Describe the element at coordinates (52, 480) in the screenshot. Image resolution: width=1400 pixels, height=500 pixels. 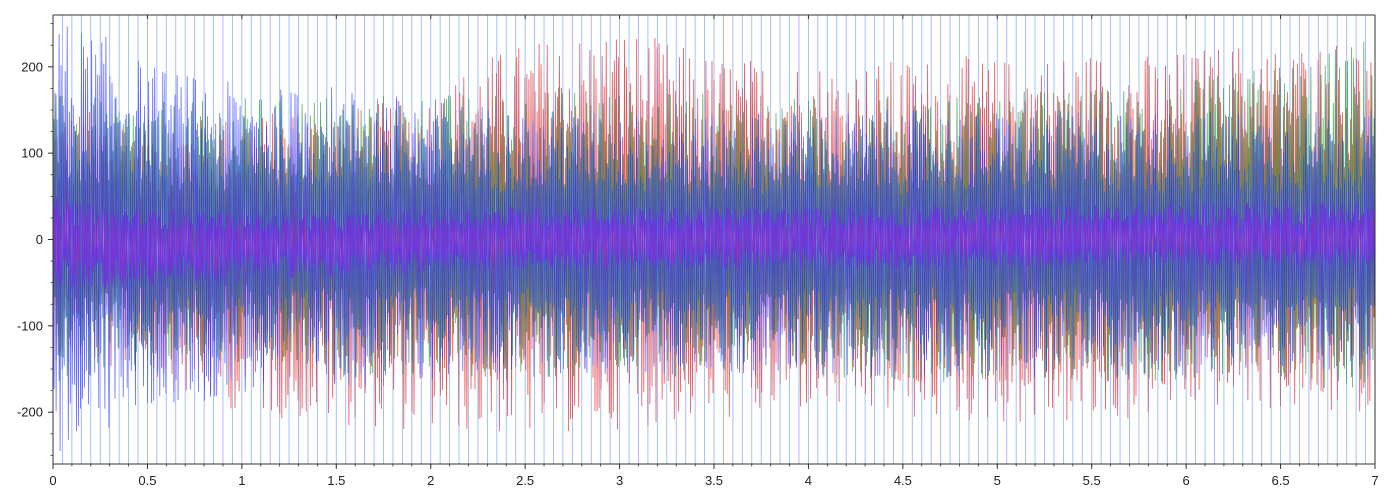
I see `x-tick-label: 0` at that location.